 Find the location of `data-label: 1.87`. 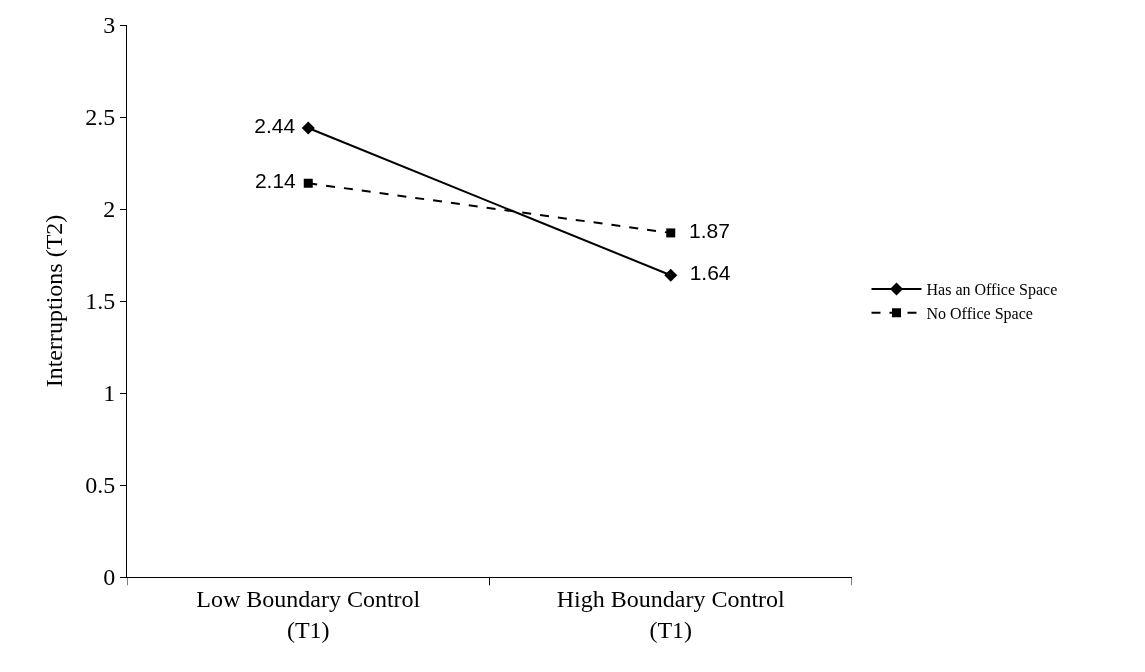

data-label: 1.87 is located at coordinates (703, 231).